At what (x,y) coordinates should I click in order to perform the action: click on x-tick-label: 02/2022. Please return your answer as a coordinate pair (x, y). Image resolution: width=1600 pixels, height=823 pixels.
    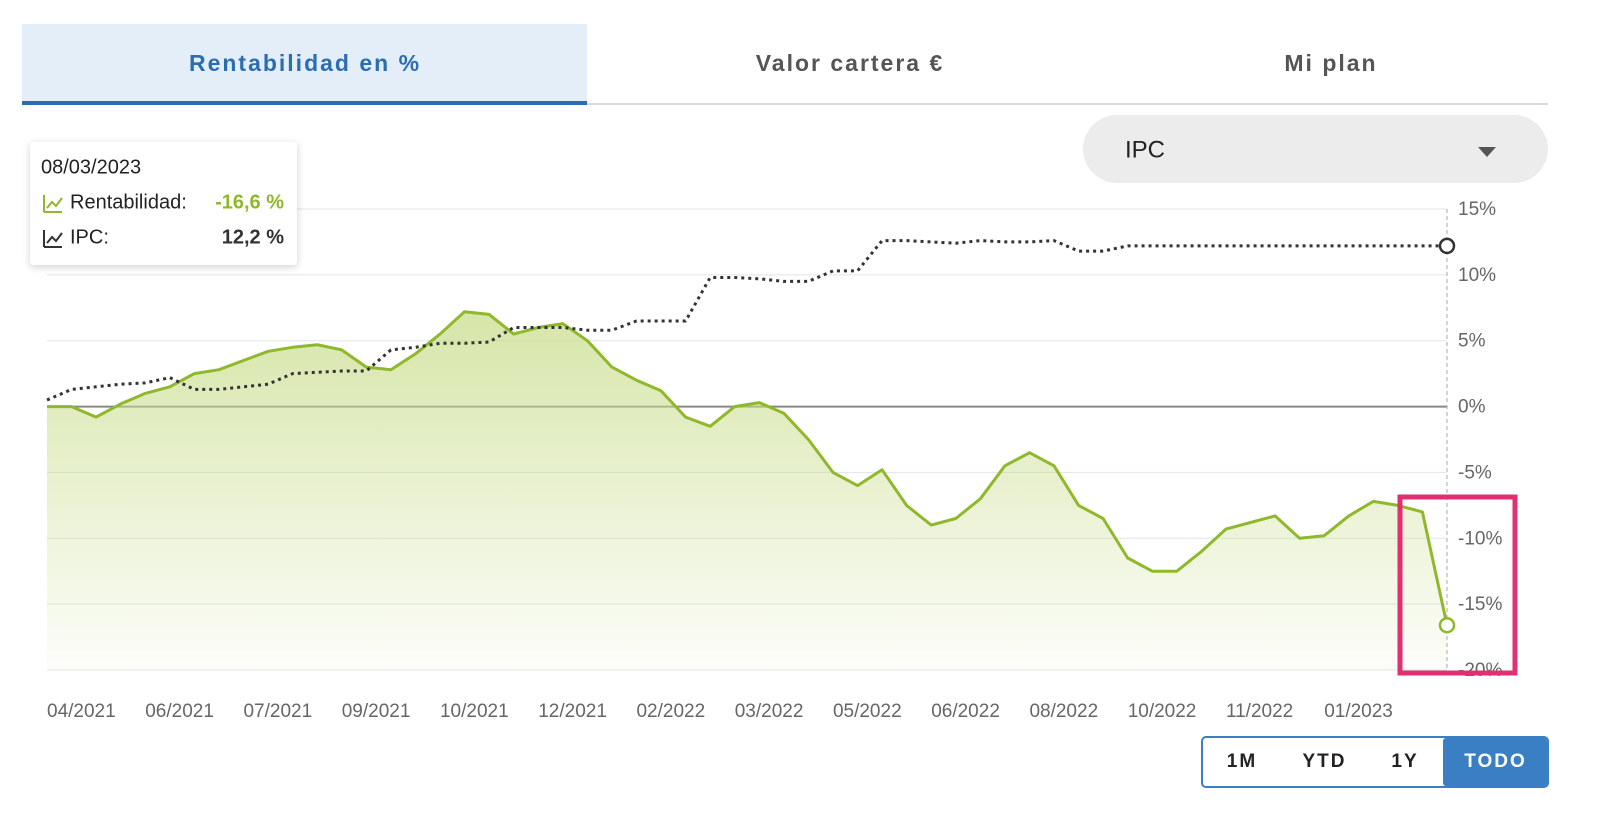
    Looking at the image, I should click on (670, 711).